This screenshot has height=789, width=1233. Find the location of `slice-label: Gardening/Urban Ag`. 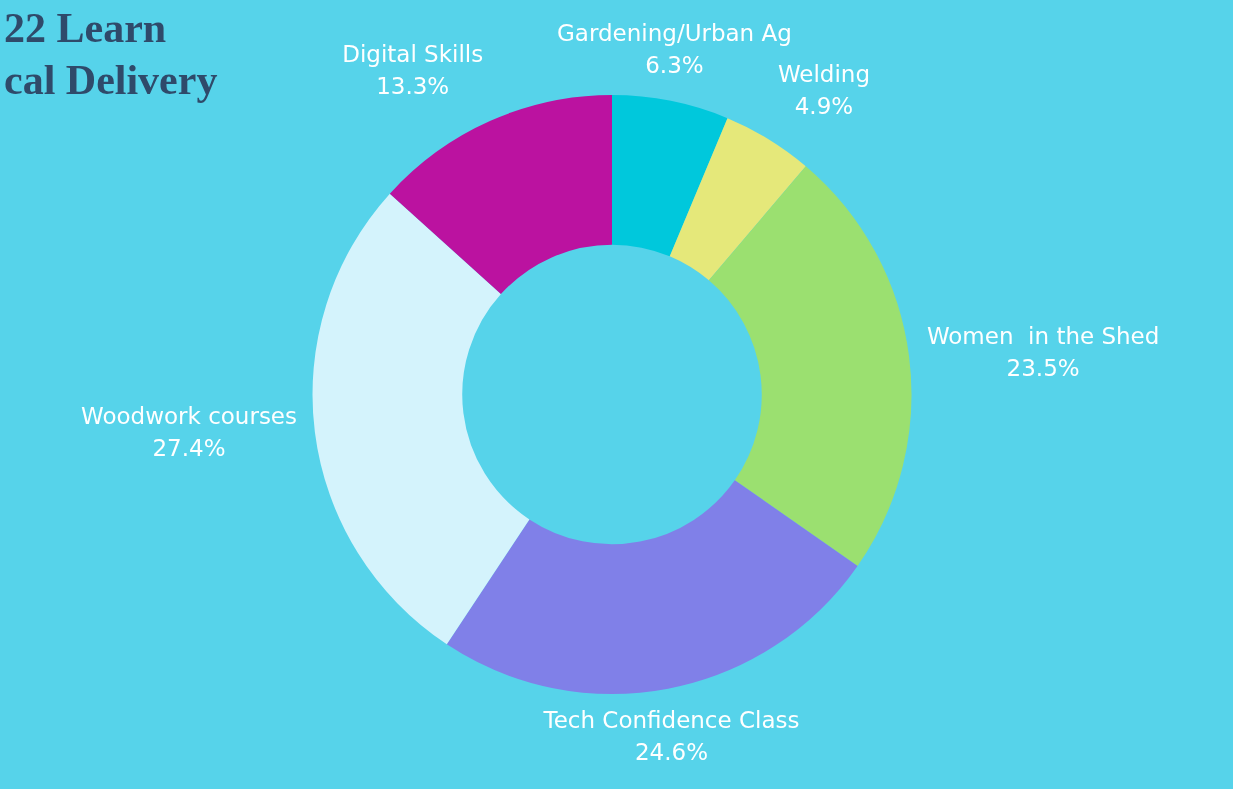

slice-label: Gardening/Urban Ag is located at coordinates (674, 33).